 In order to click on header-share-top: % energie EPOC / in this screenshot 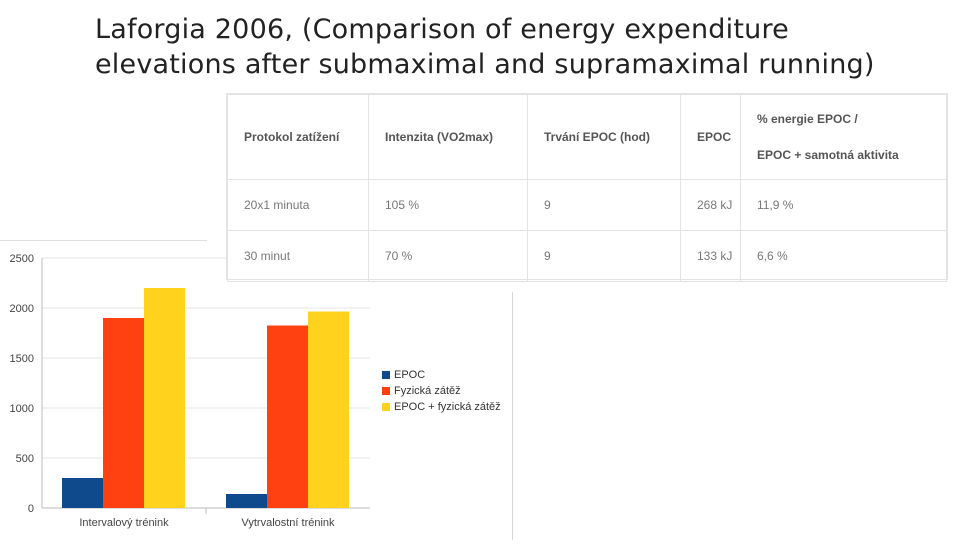, I will do `click(807, 119)`.